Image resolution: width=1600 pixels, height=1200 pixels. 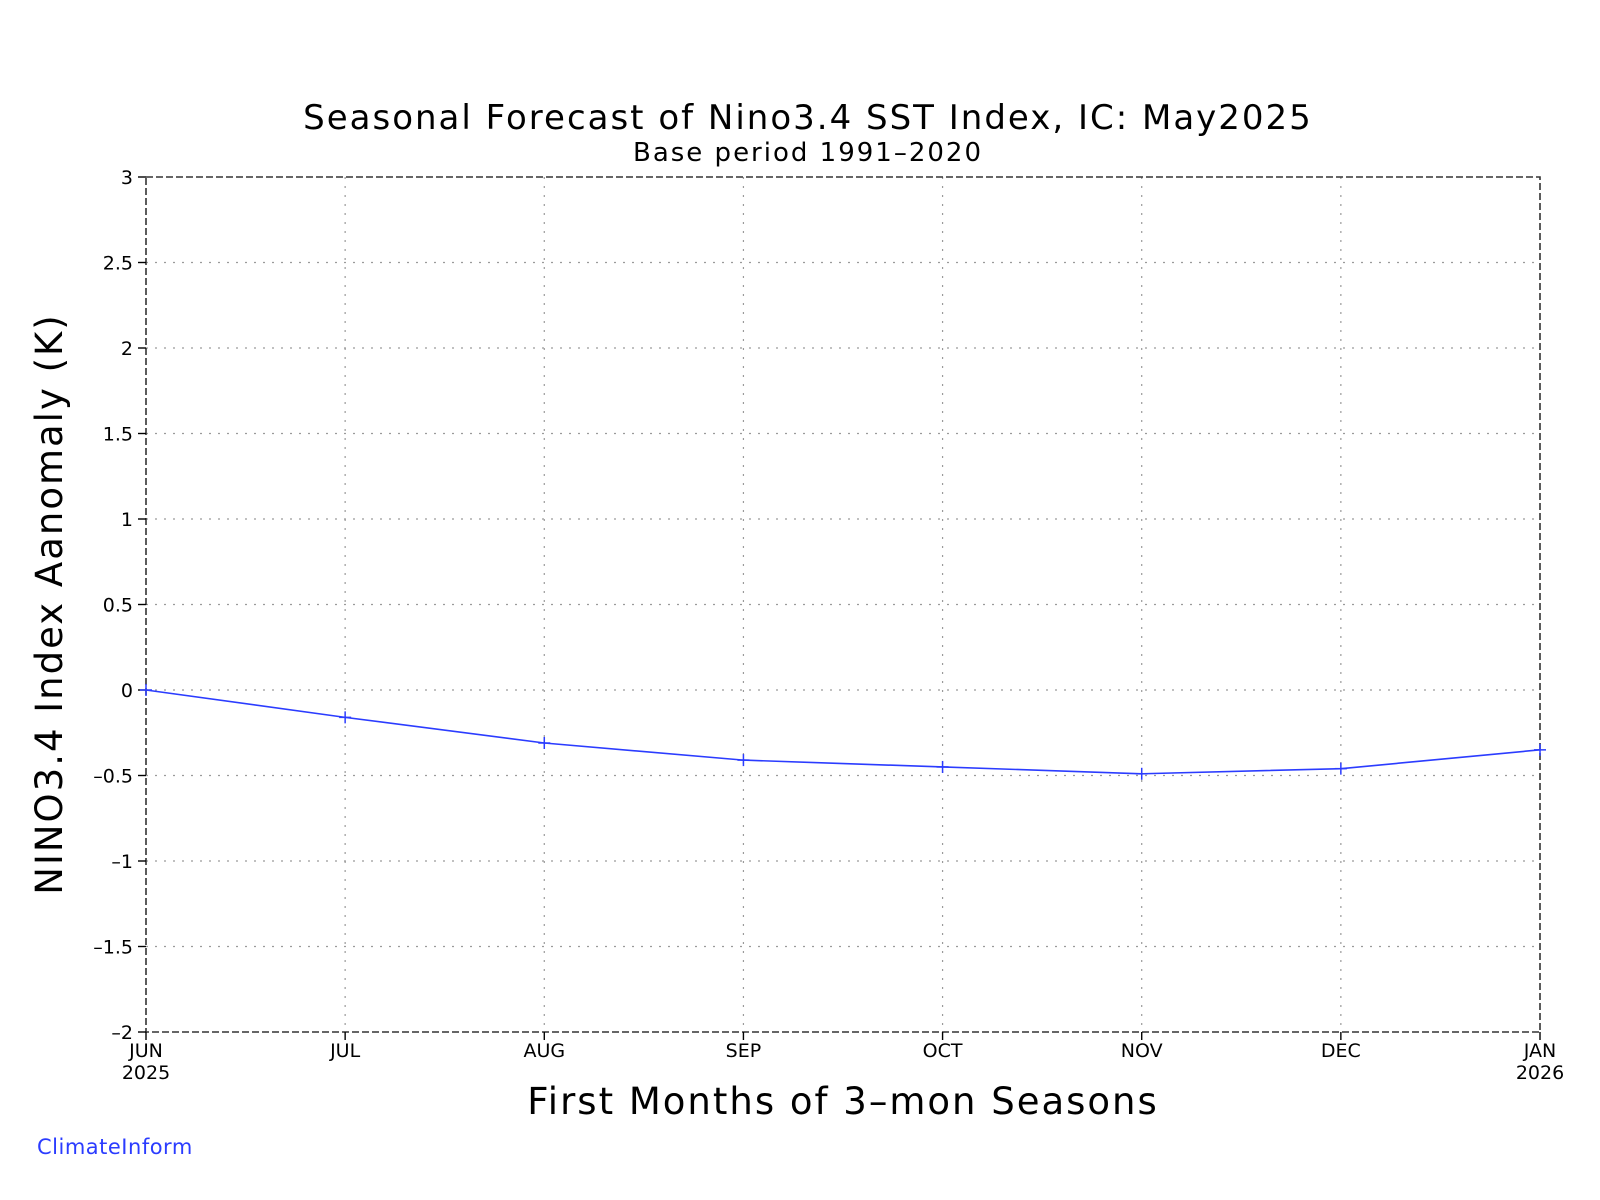 I want to click on series-line, so click(x=843, y=732).